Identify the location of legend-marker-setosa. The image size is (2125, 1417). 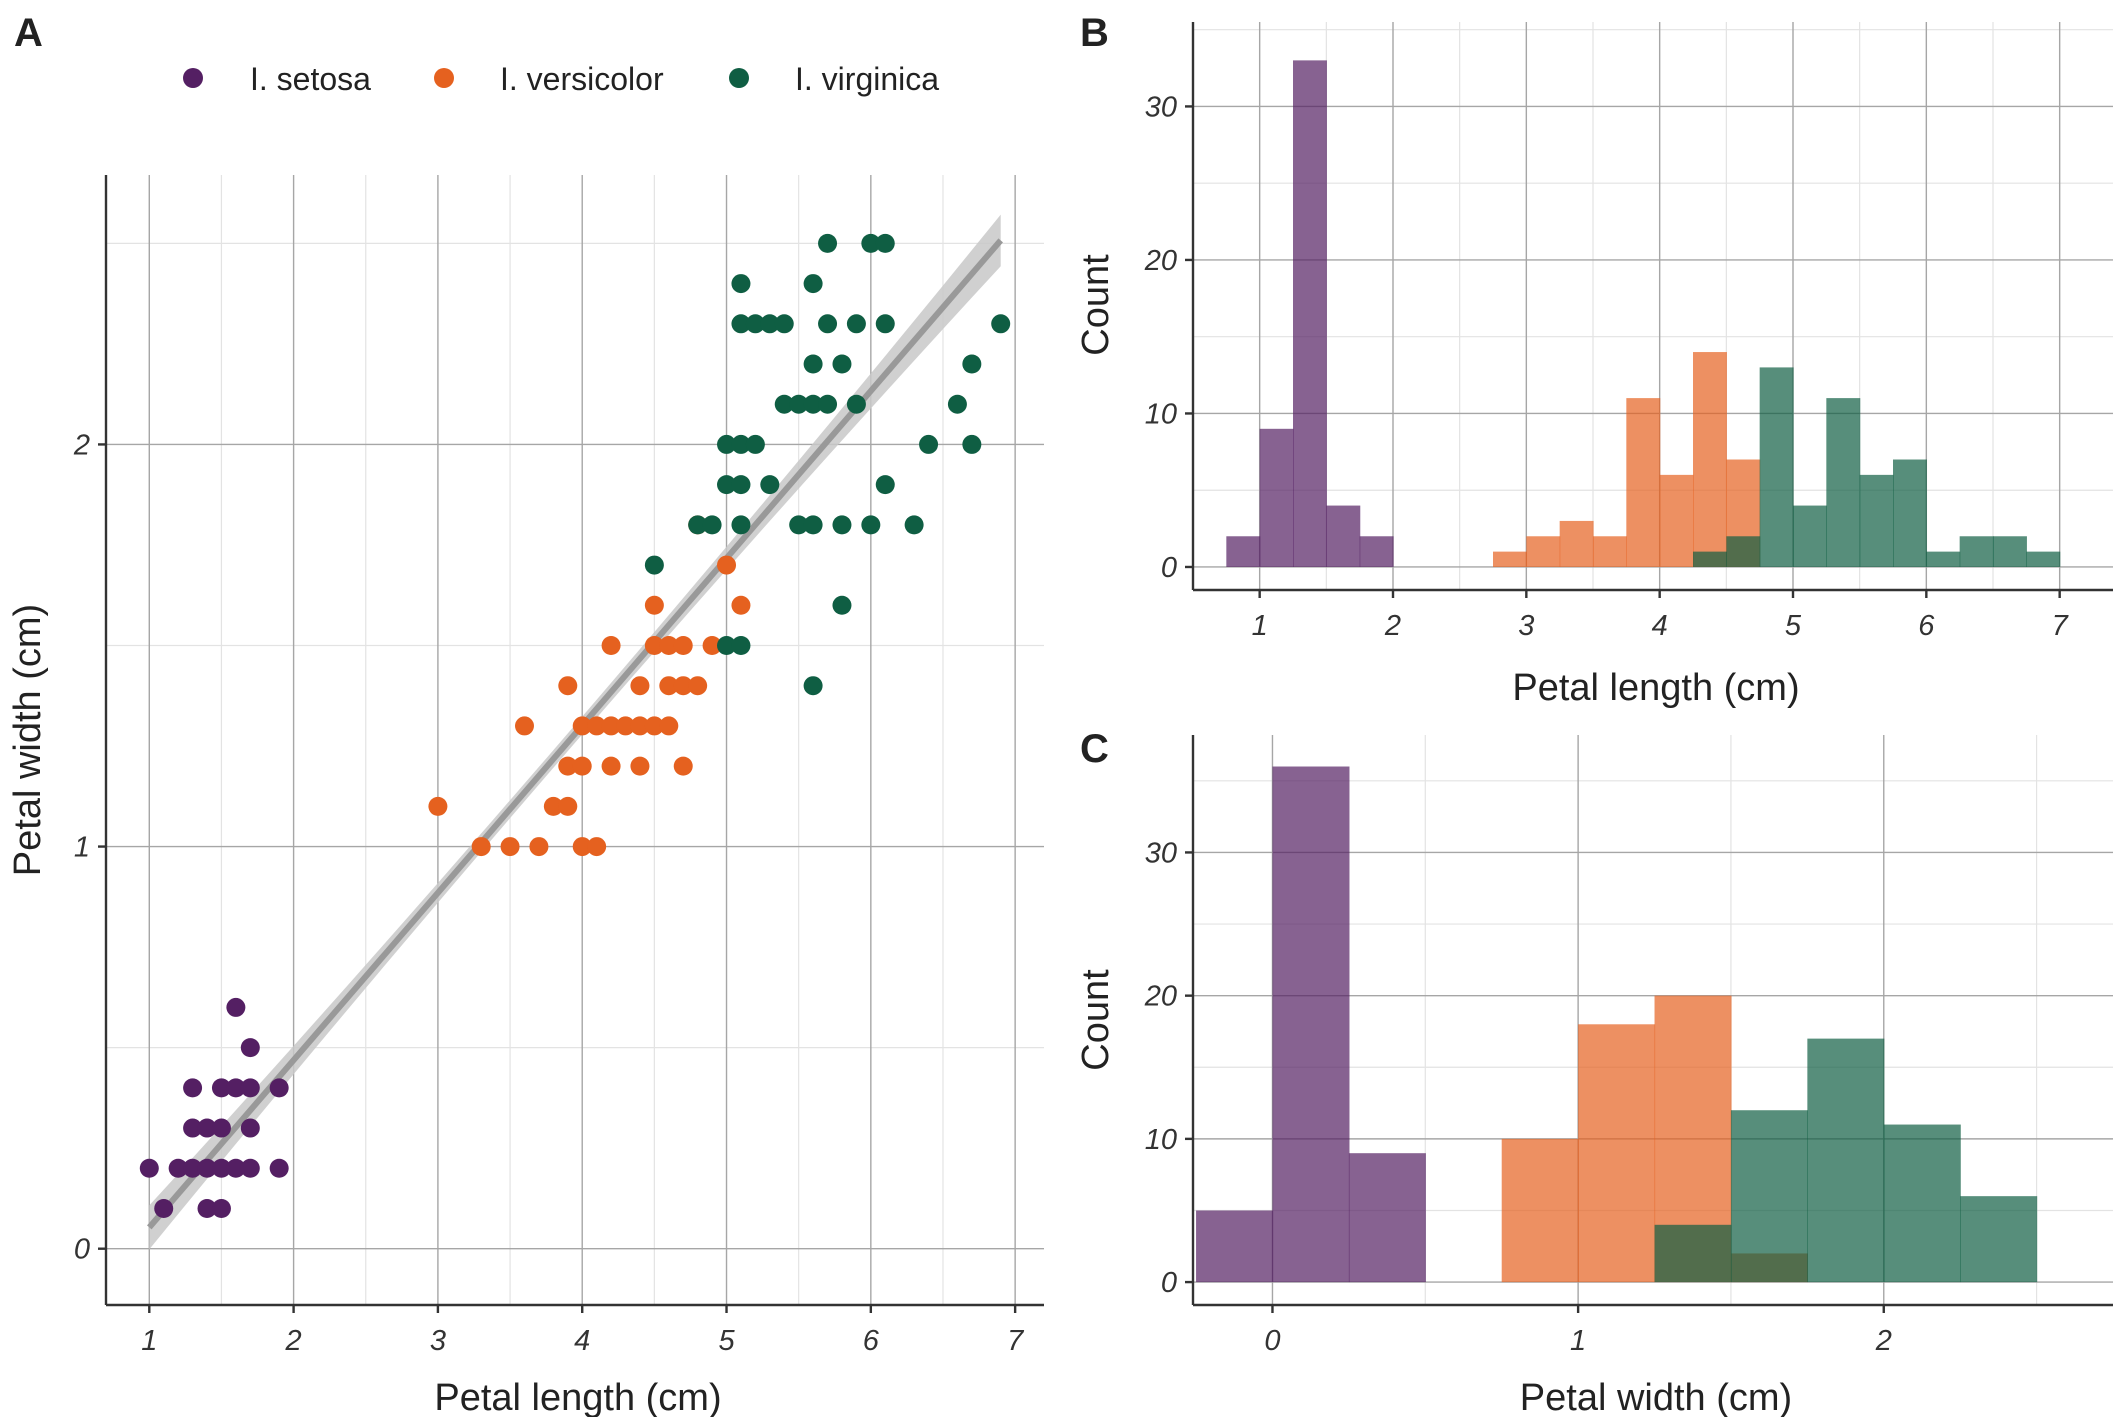
(193, 78).